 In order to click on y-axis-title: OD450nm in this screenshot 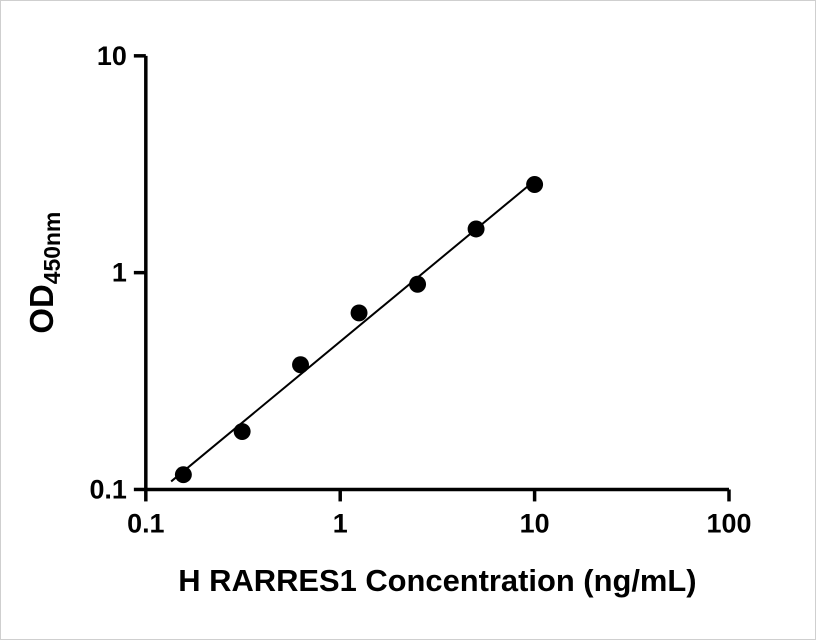, I will do `click(44, 273)`.